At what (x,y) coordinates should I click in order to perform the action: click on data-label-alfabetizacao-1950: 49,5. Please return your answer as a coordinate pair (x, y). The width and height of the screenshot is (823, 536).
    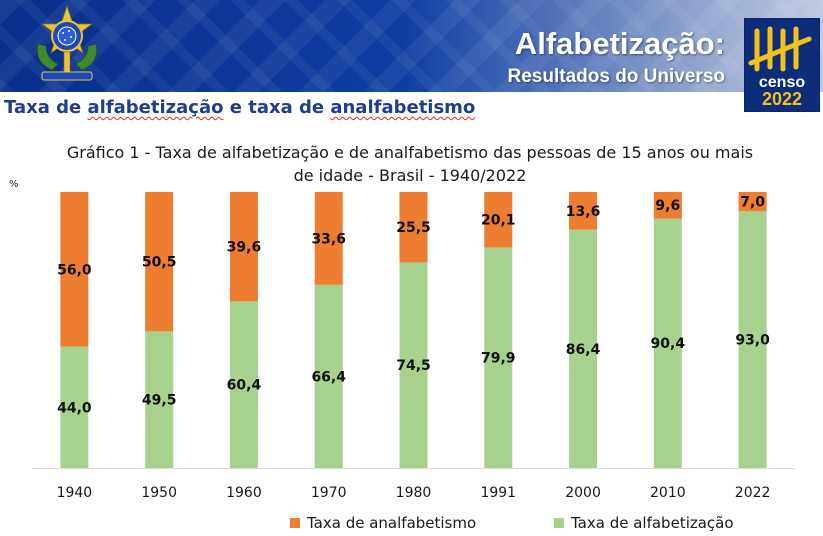
    Looking at the image, I should click on (159, 401).